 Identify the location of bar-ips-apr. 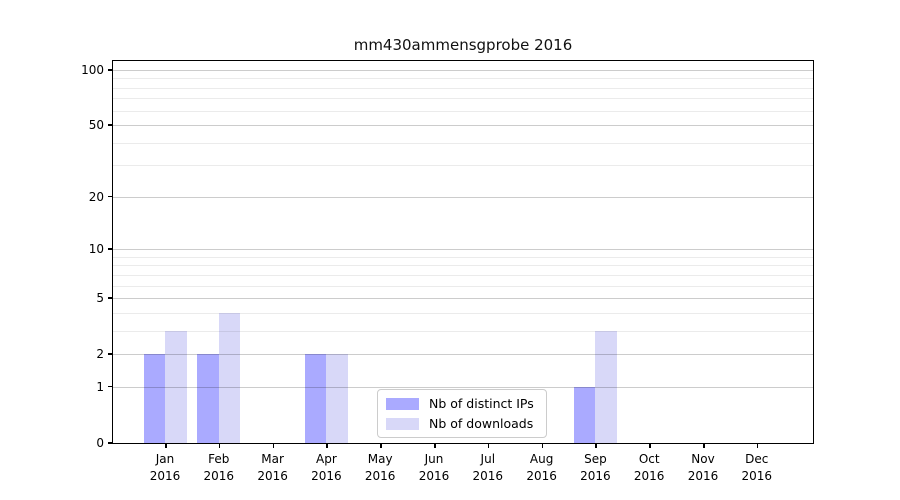
(315, 398).